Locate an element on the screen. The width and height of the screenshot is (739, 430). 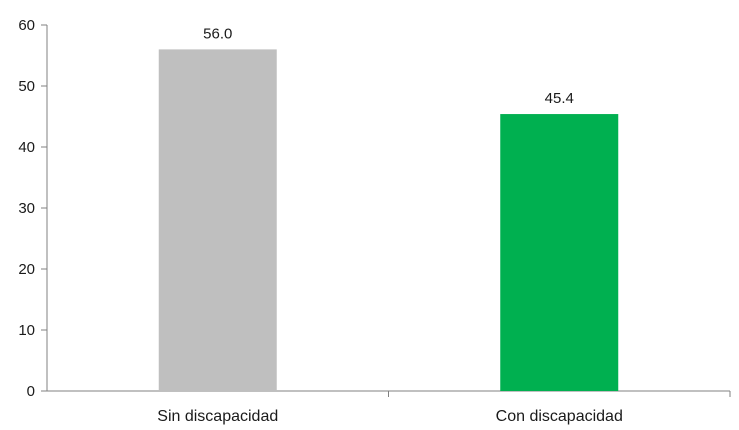
data-label: 56.0 is located at coordinates (217, 33).